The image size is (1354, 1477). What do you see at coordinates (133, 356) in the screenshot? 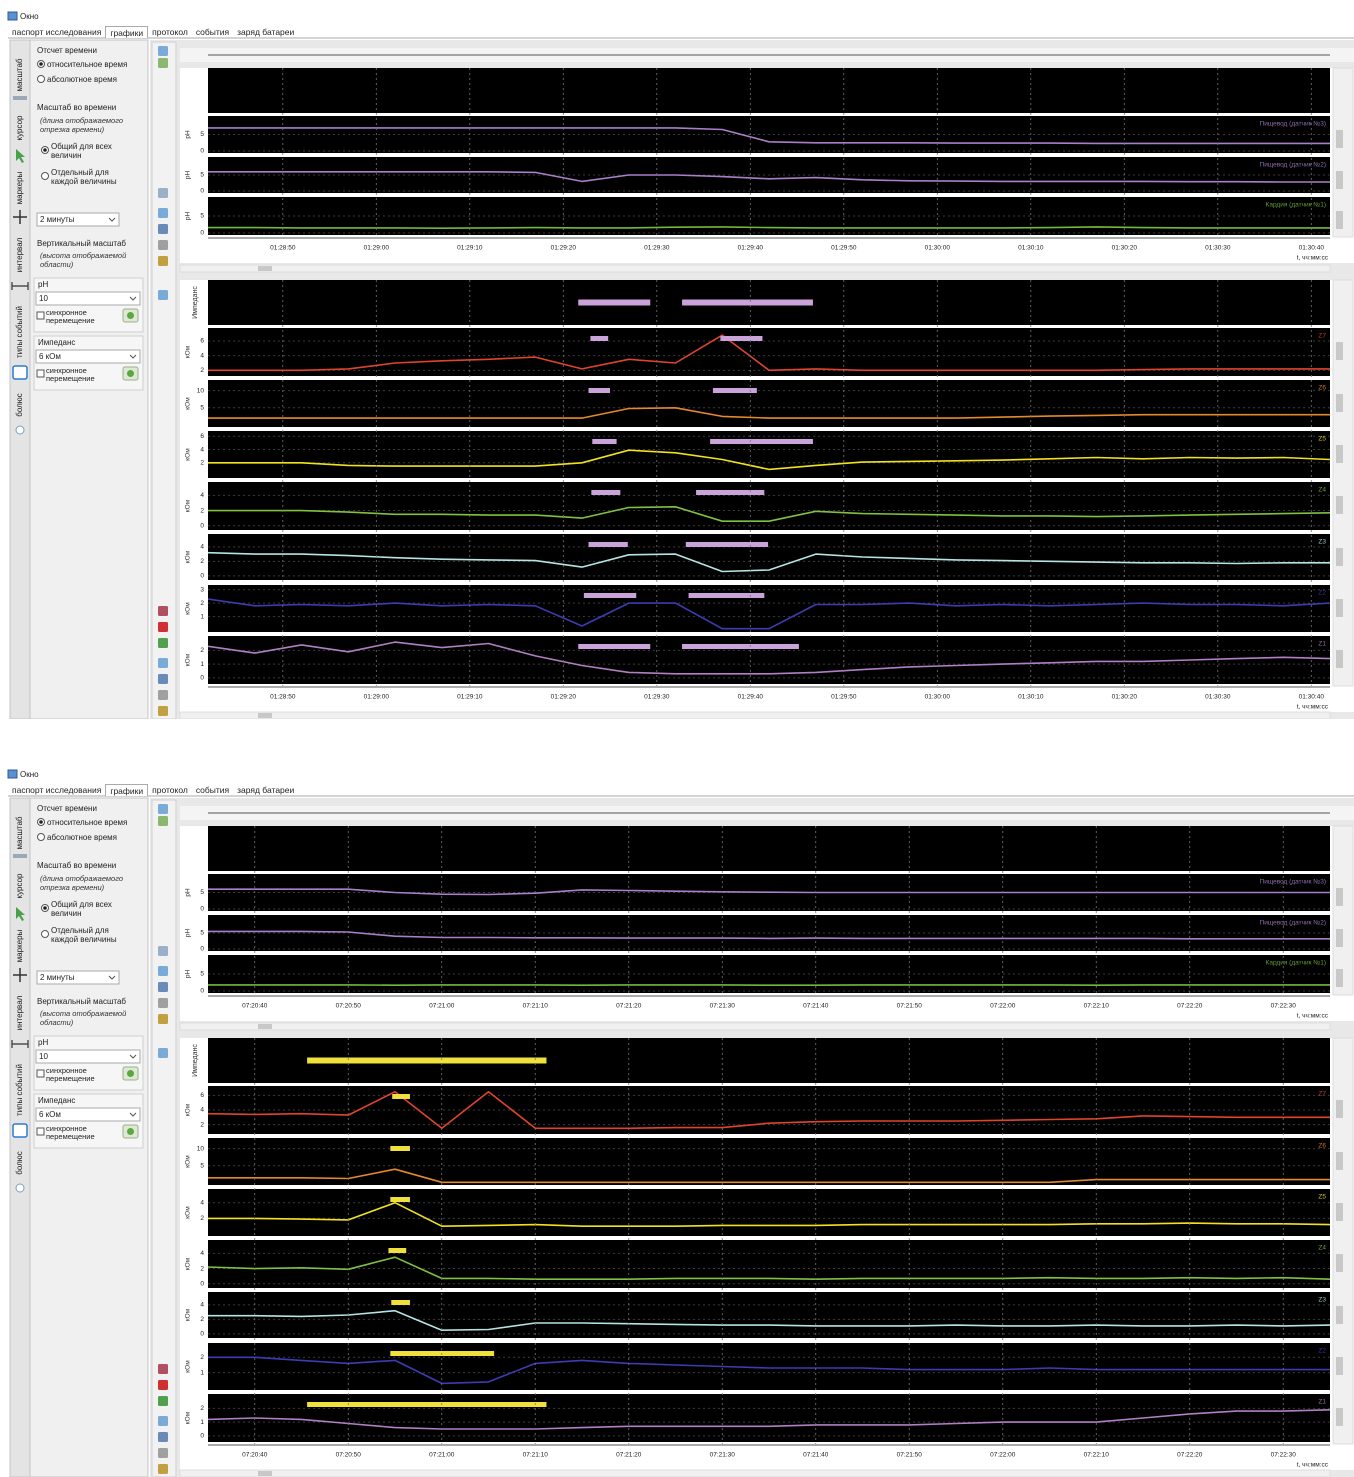
I see `select-arrow` at bounding box center [133, 356].